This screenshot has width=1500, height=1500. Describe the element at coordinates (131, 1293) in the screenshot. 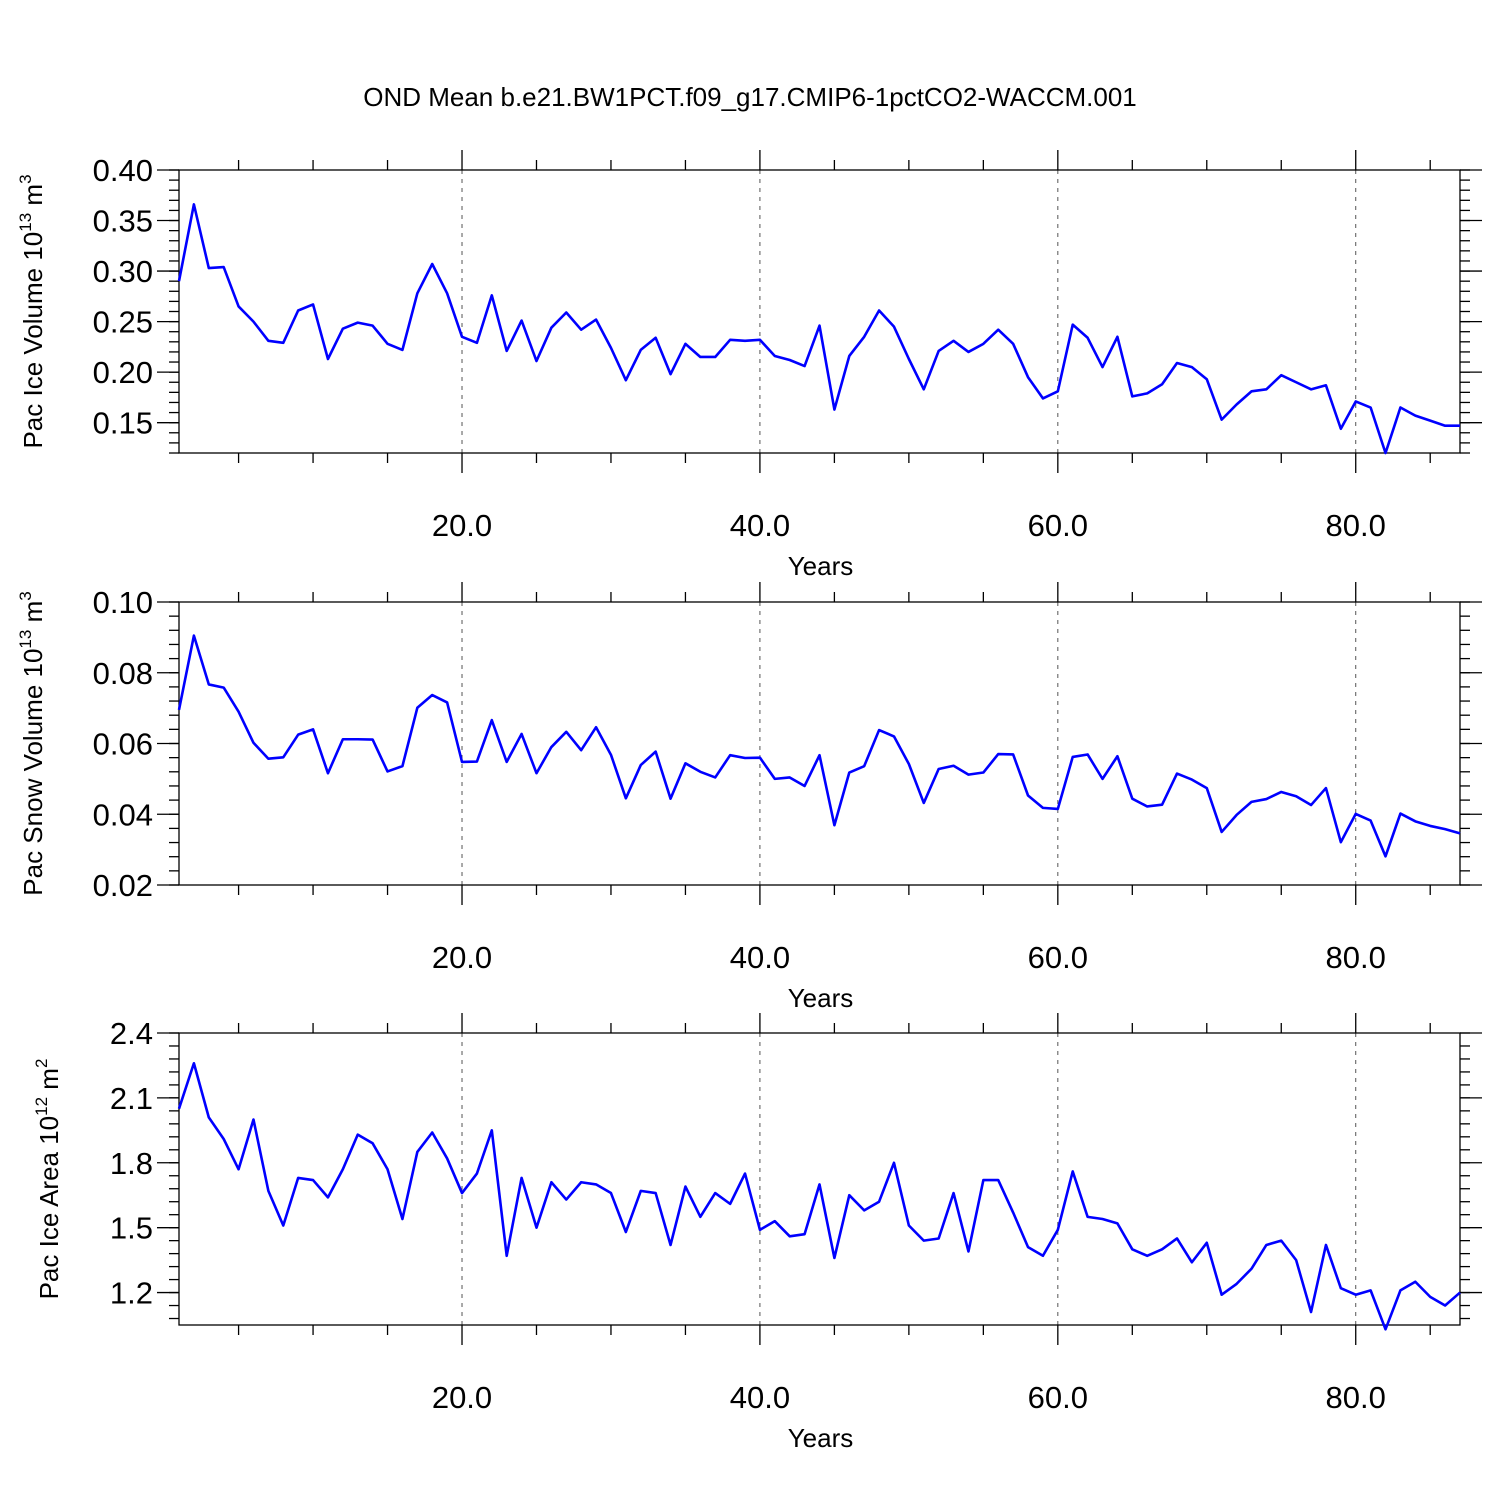

I see `ice-area-y-tick-label: 1.2` at that location.